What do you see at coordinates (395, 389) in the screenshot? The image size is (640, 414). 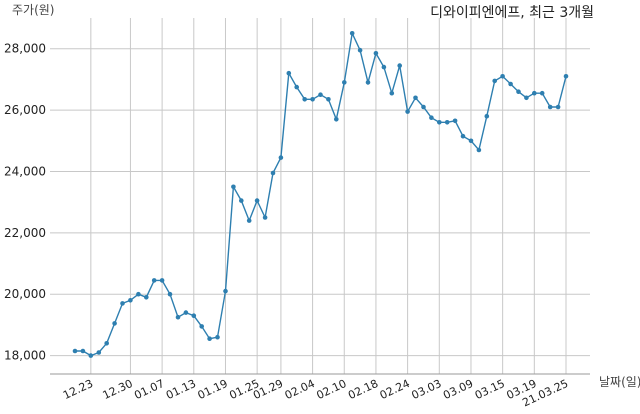 I see `x-tick-label: 02.24` at bounding box center [395, 389].